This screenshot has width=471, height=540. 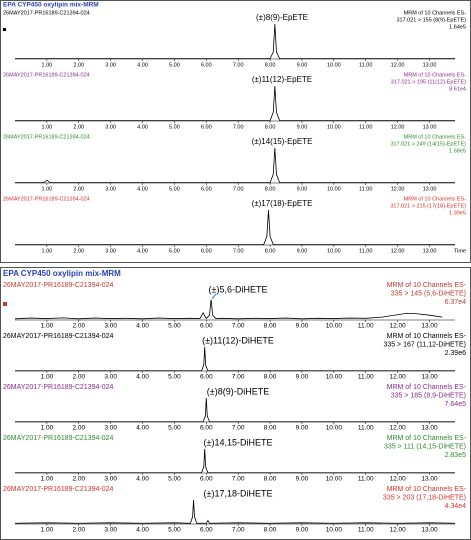 What do you see at coordinates (428, 144) in the screenshot?
I see `mrm-label: 317.021 > 249 (14(15)-EpETE)` at bounding box center [428, 144].